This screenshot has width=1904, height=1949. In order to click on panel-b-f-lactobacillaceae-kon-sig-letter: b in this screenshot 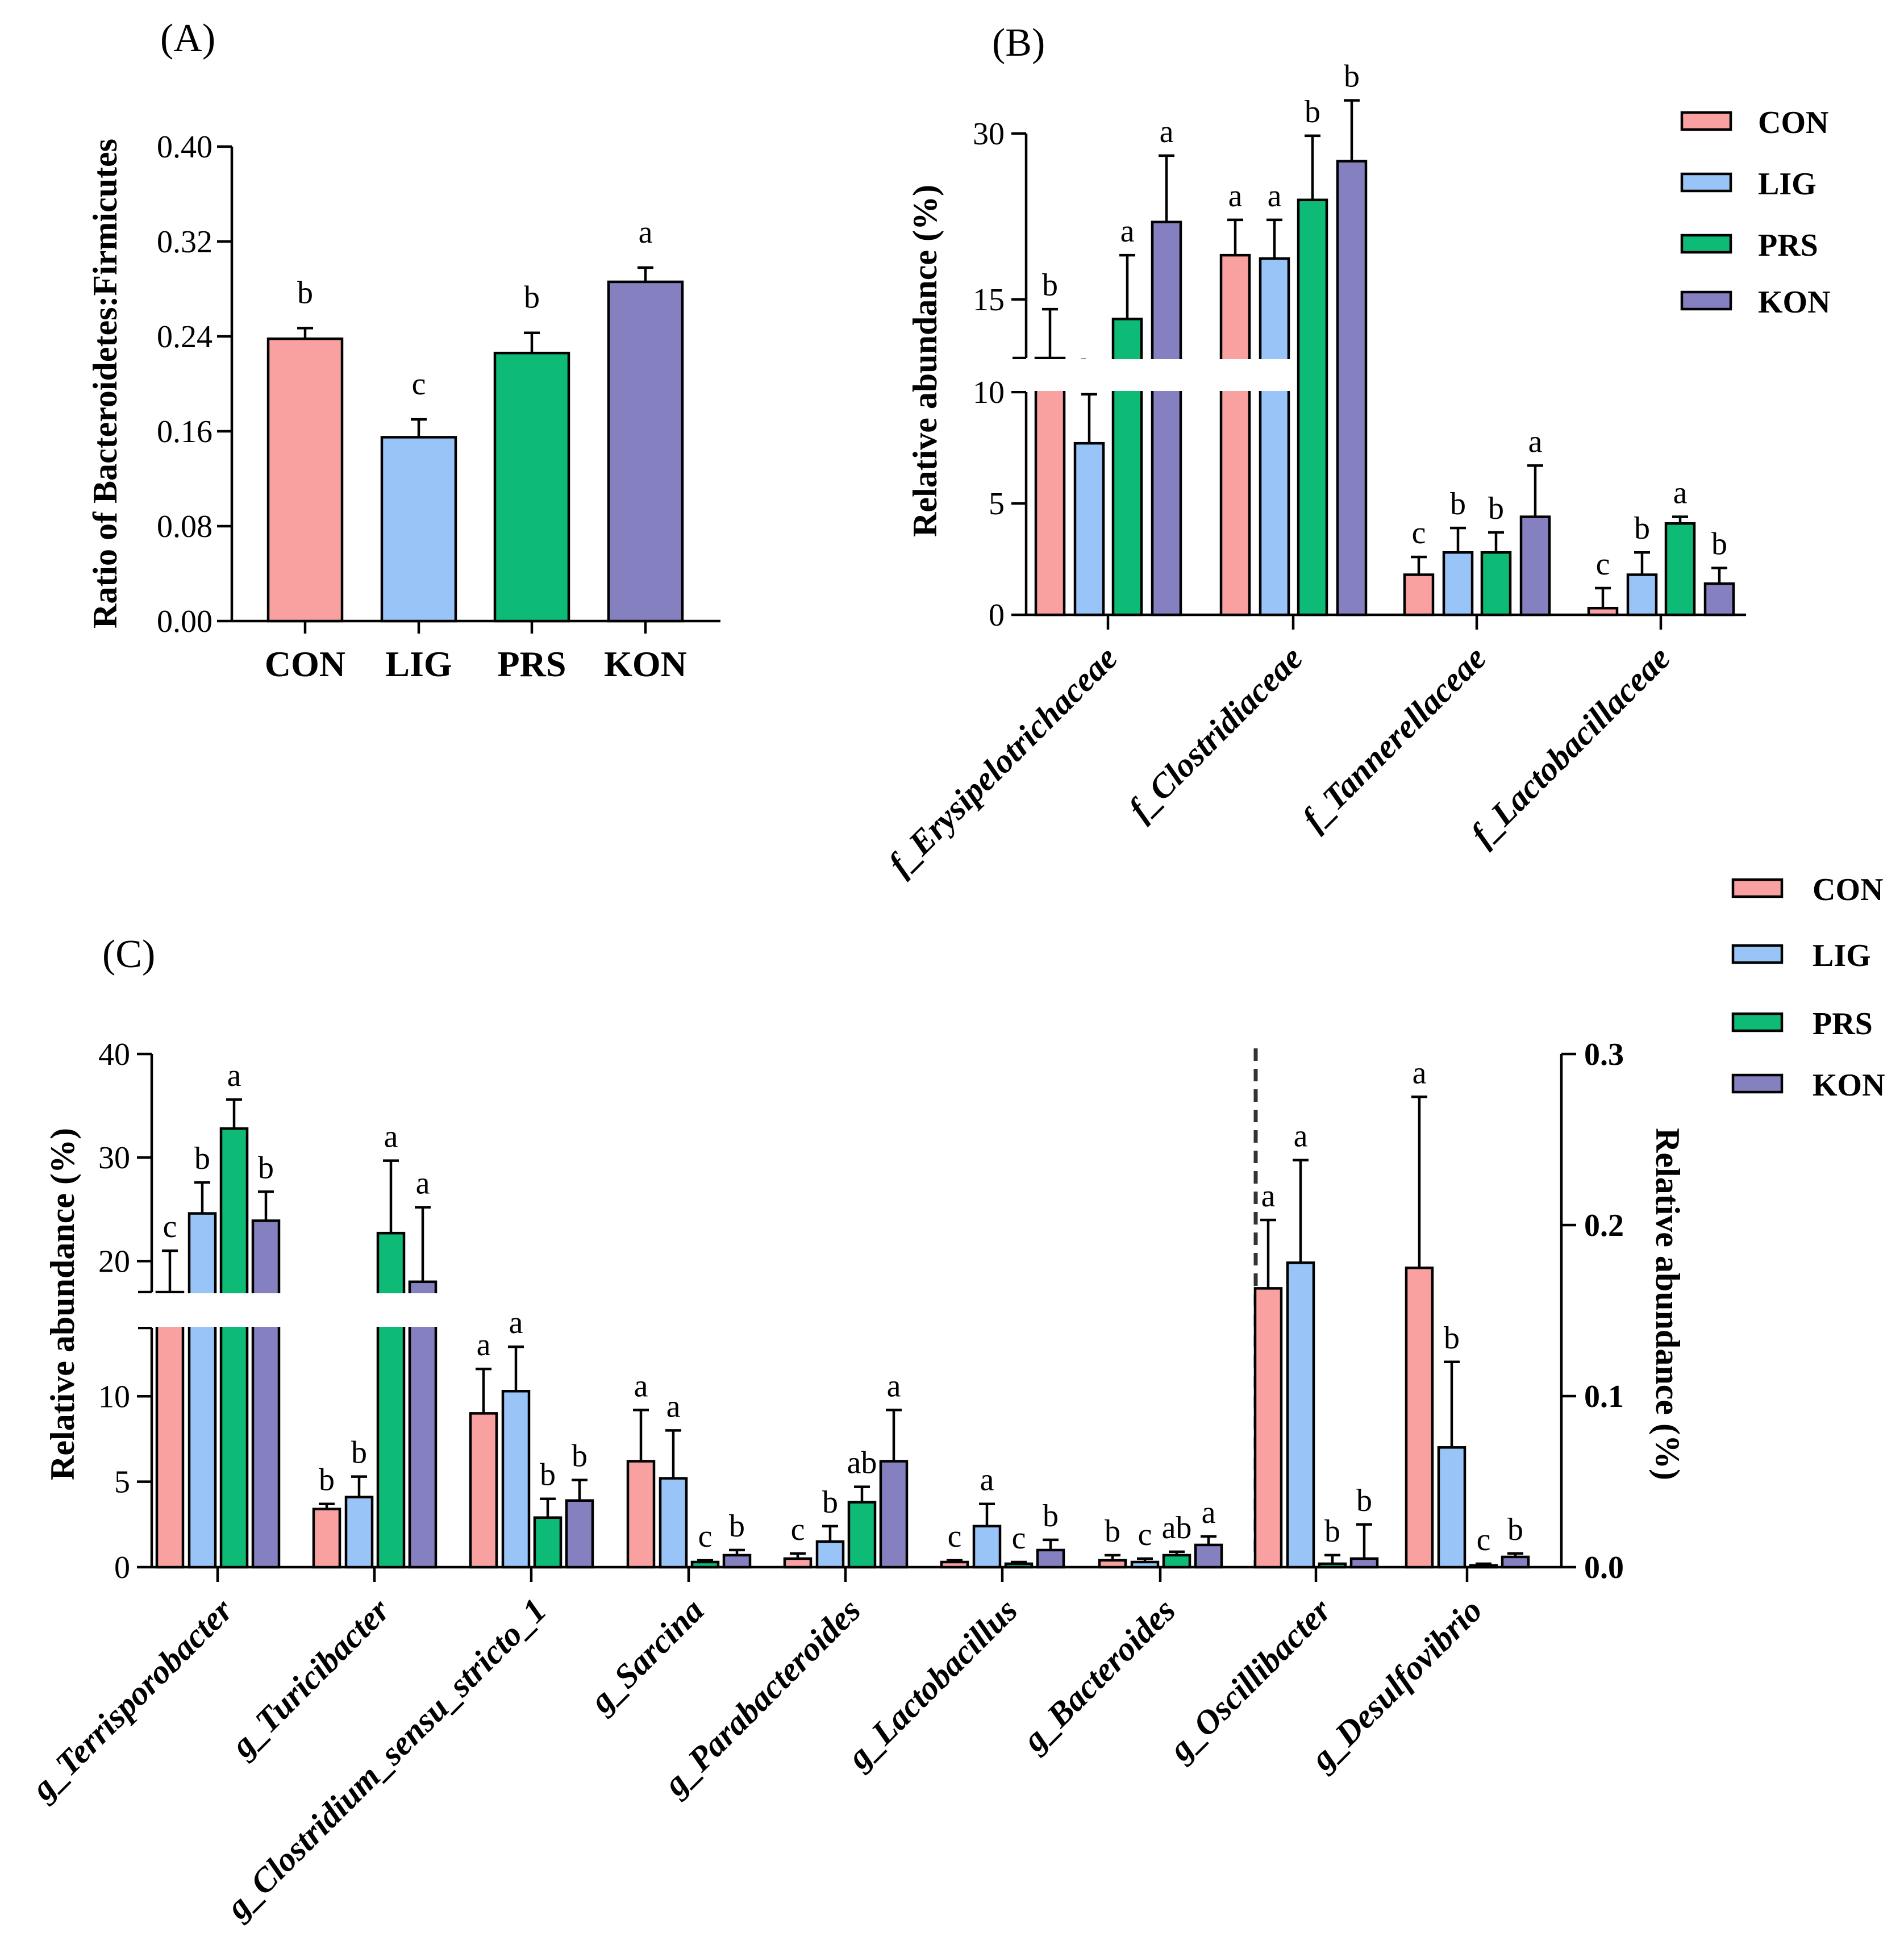, I will do `click(1719, 544)`.